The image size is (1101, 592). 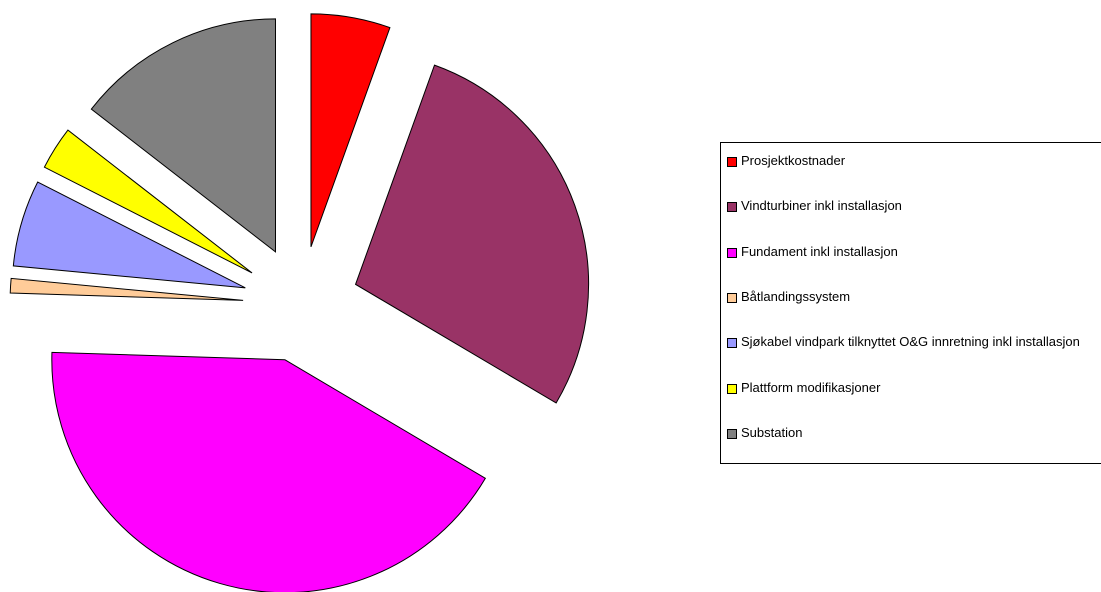 What do you see at coordinates (912, 251) in the screenshot?
I see `legend-item: Fundament inkl installasjon` at bounding box center [912, 251].